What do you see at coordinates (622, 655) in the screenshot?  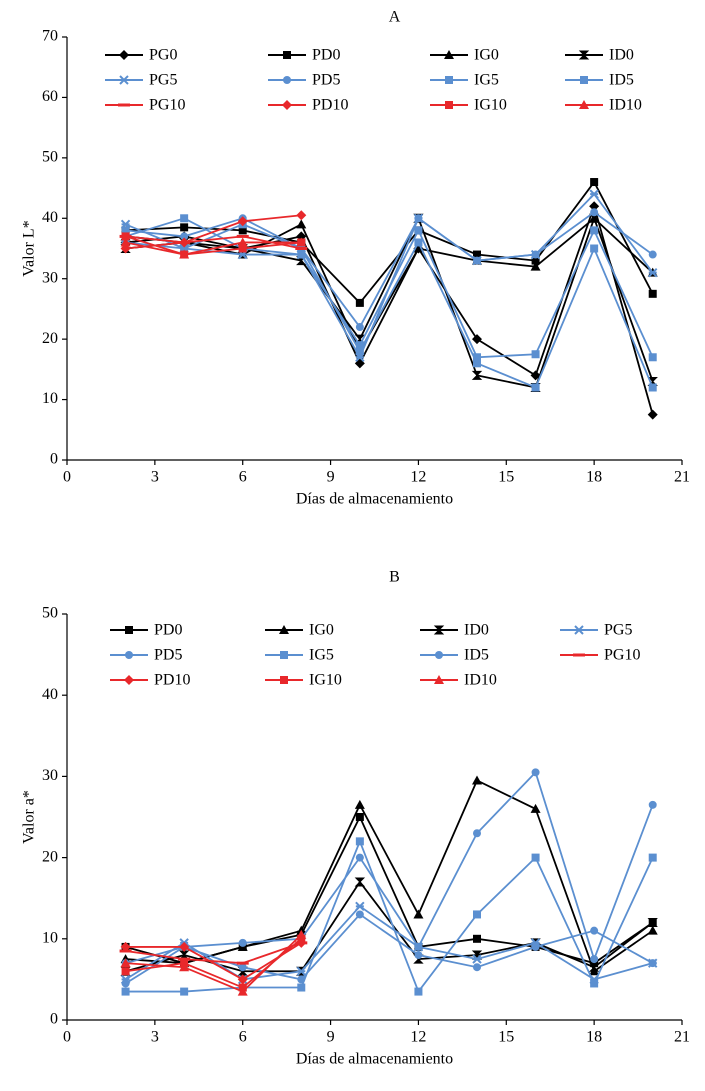 I see `legend-label: PG10` at bounding box center [622, 655].